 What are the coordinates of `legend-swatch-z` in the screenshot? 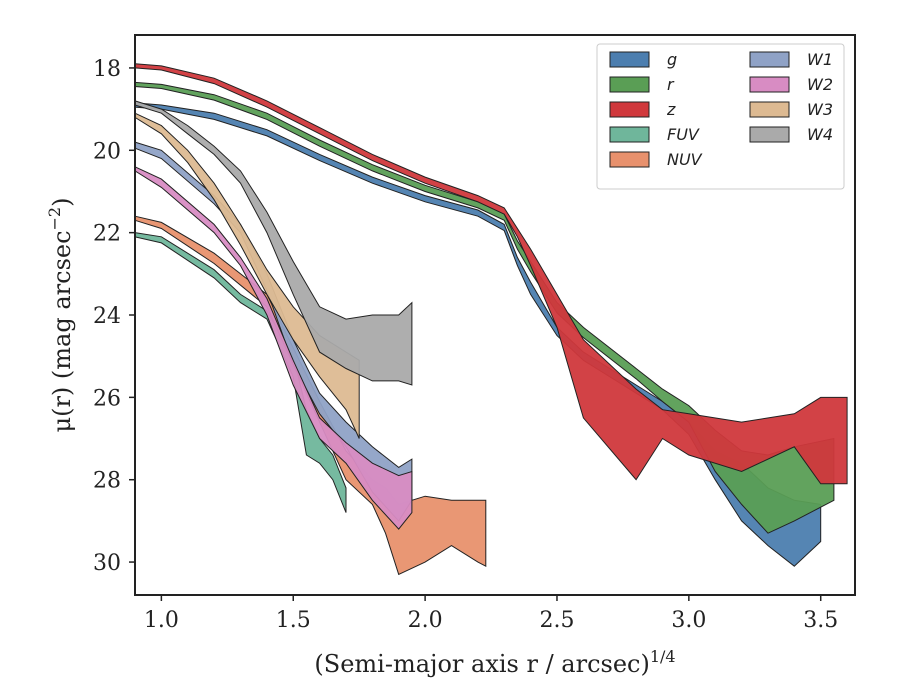 It's located at (629, 109).